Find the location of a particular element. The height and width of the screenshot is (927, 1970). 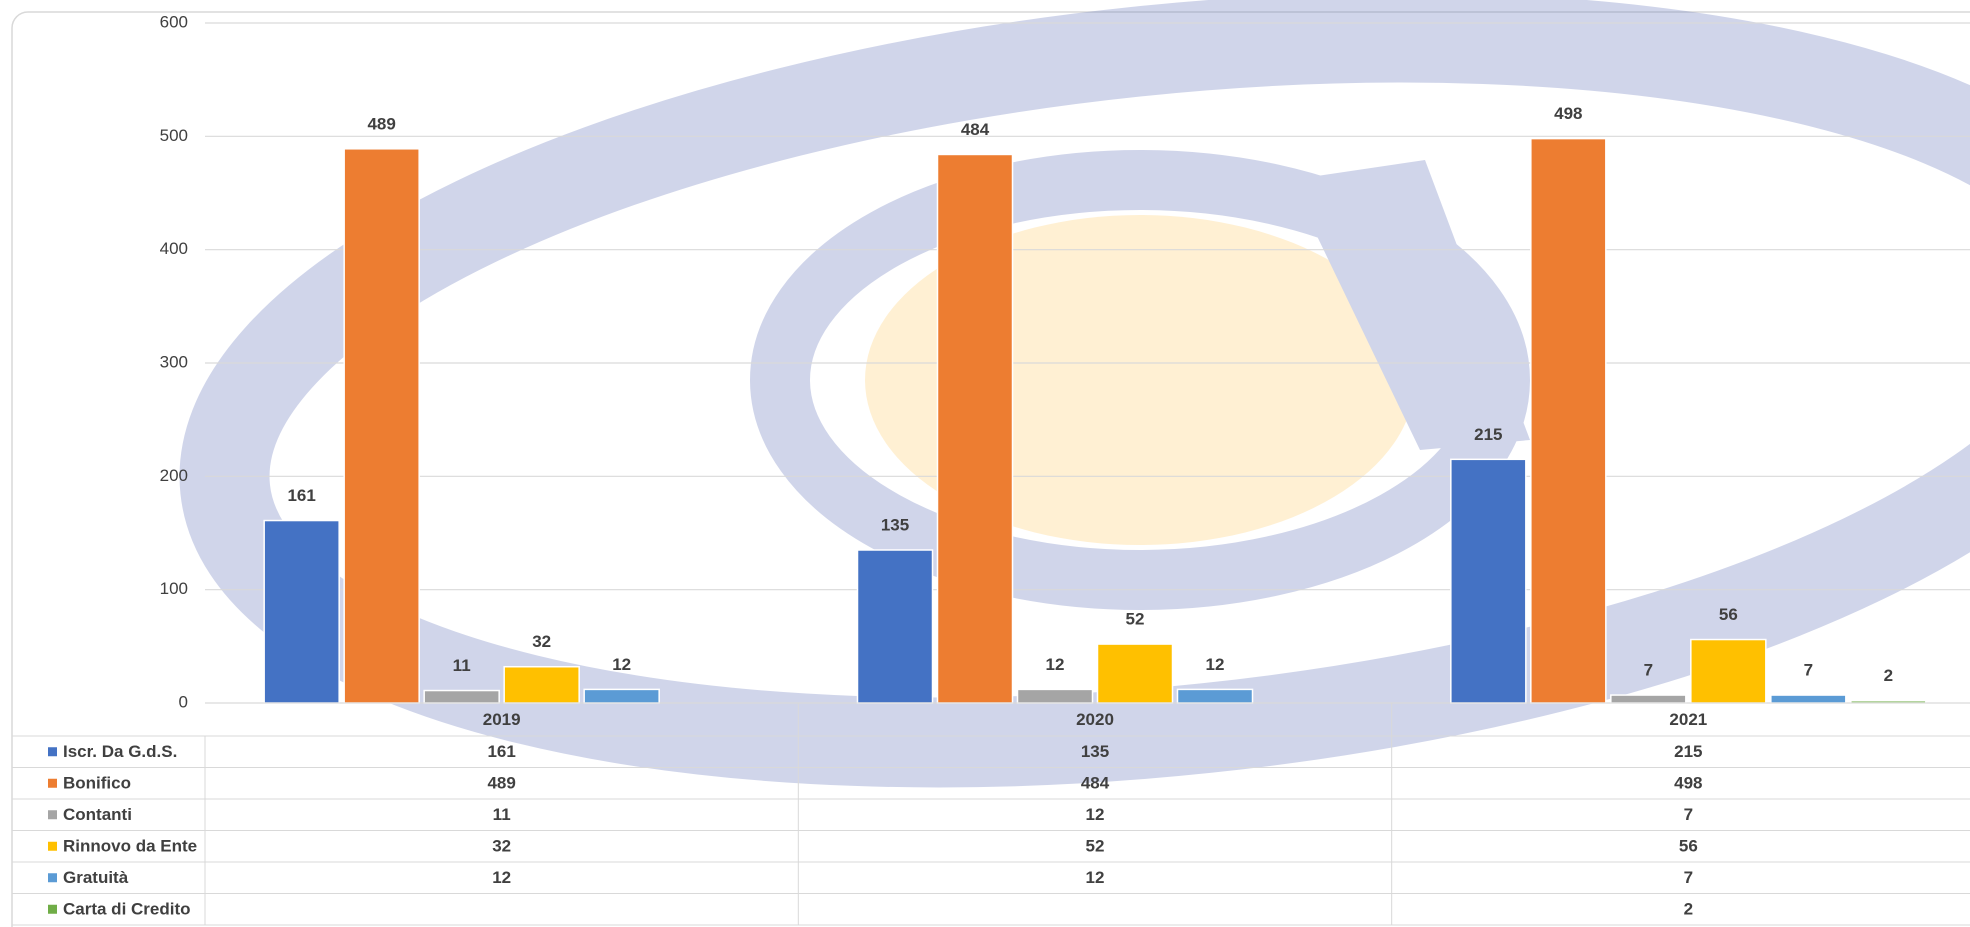

table-value: 56 is located at coordinates (1688, 846).